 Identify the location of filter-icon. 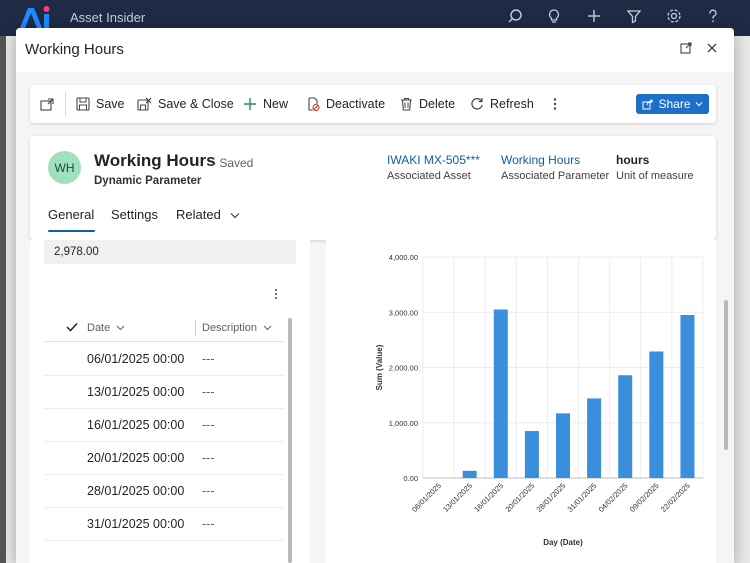
(634, 18).